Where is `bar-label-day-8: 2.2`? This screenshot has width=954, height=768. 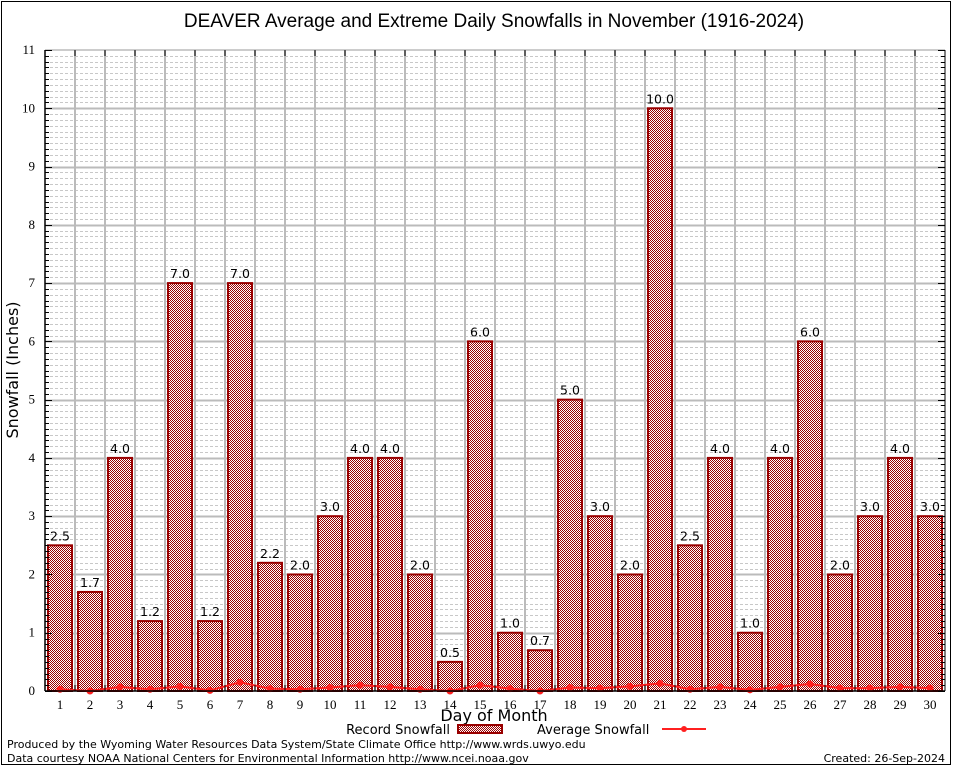
bar-label-day-8: 2.2 is located at coordinates (270, 553).